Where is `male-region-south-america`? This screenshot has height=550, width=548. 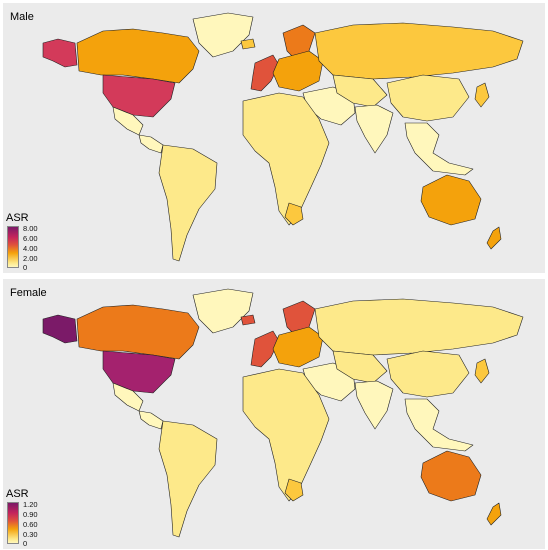
male-region-south-america is located at coordinates (188, 203).